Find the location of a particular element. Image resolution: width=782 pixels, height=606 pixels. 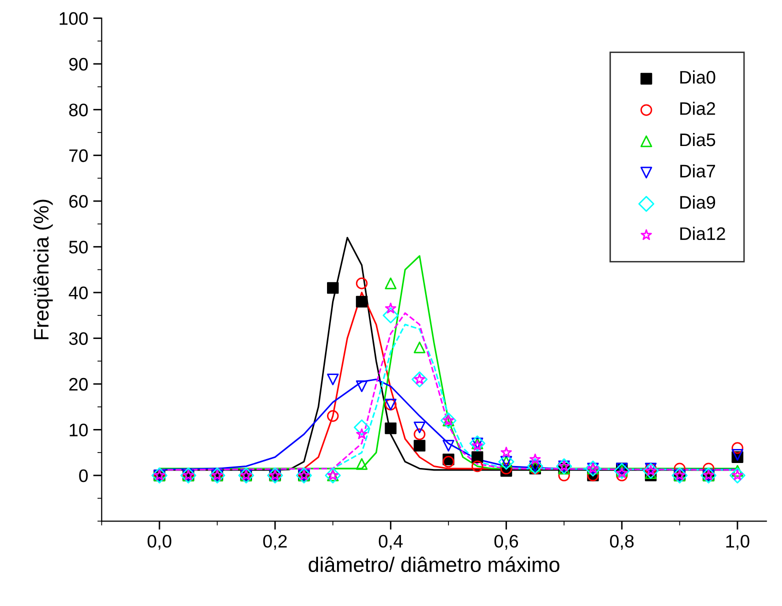

y-tick-label: 70 is located at coordinates (78, 155).